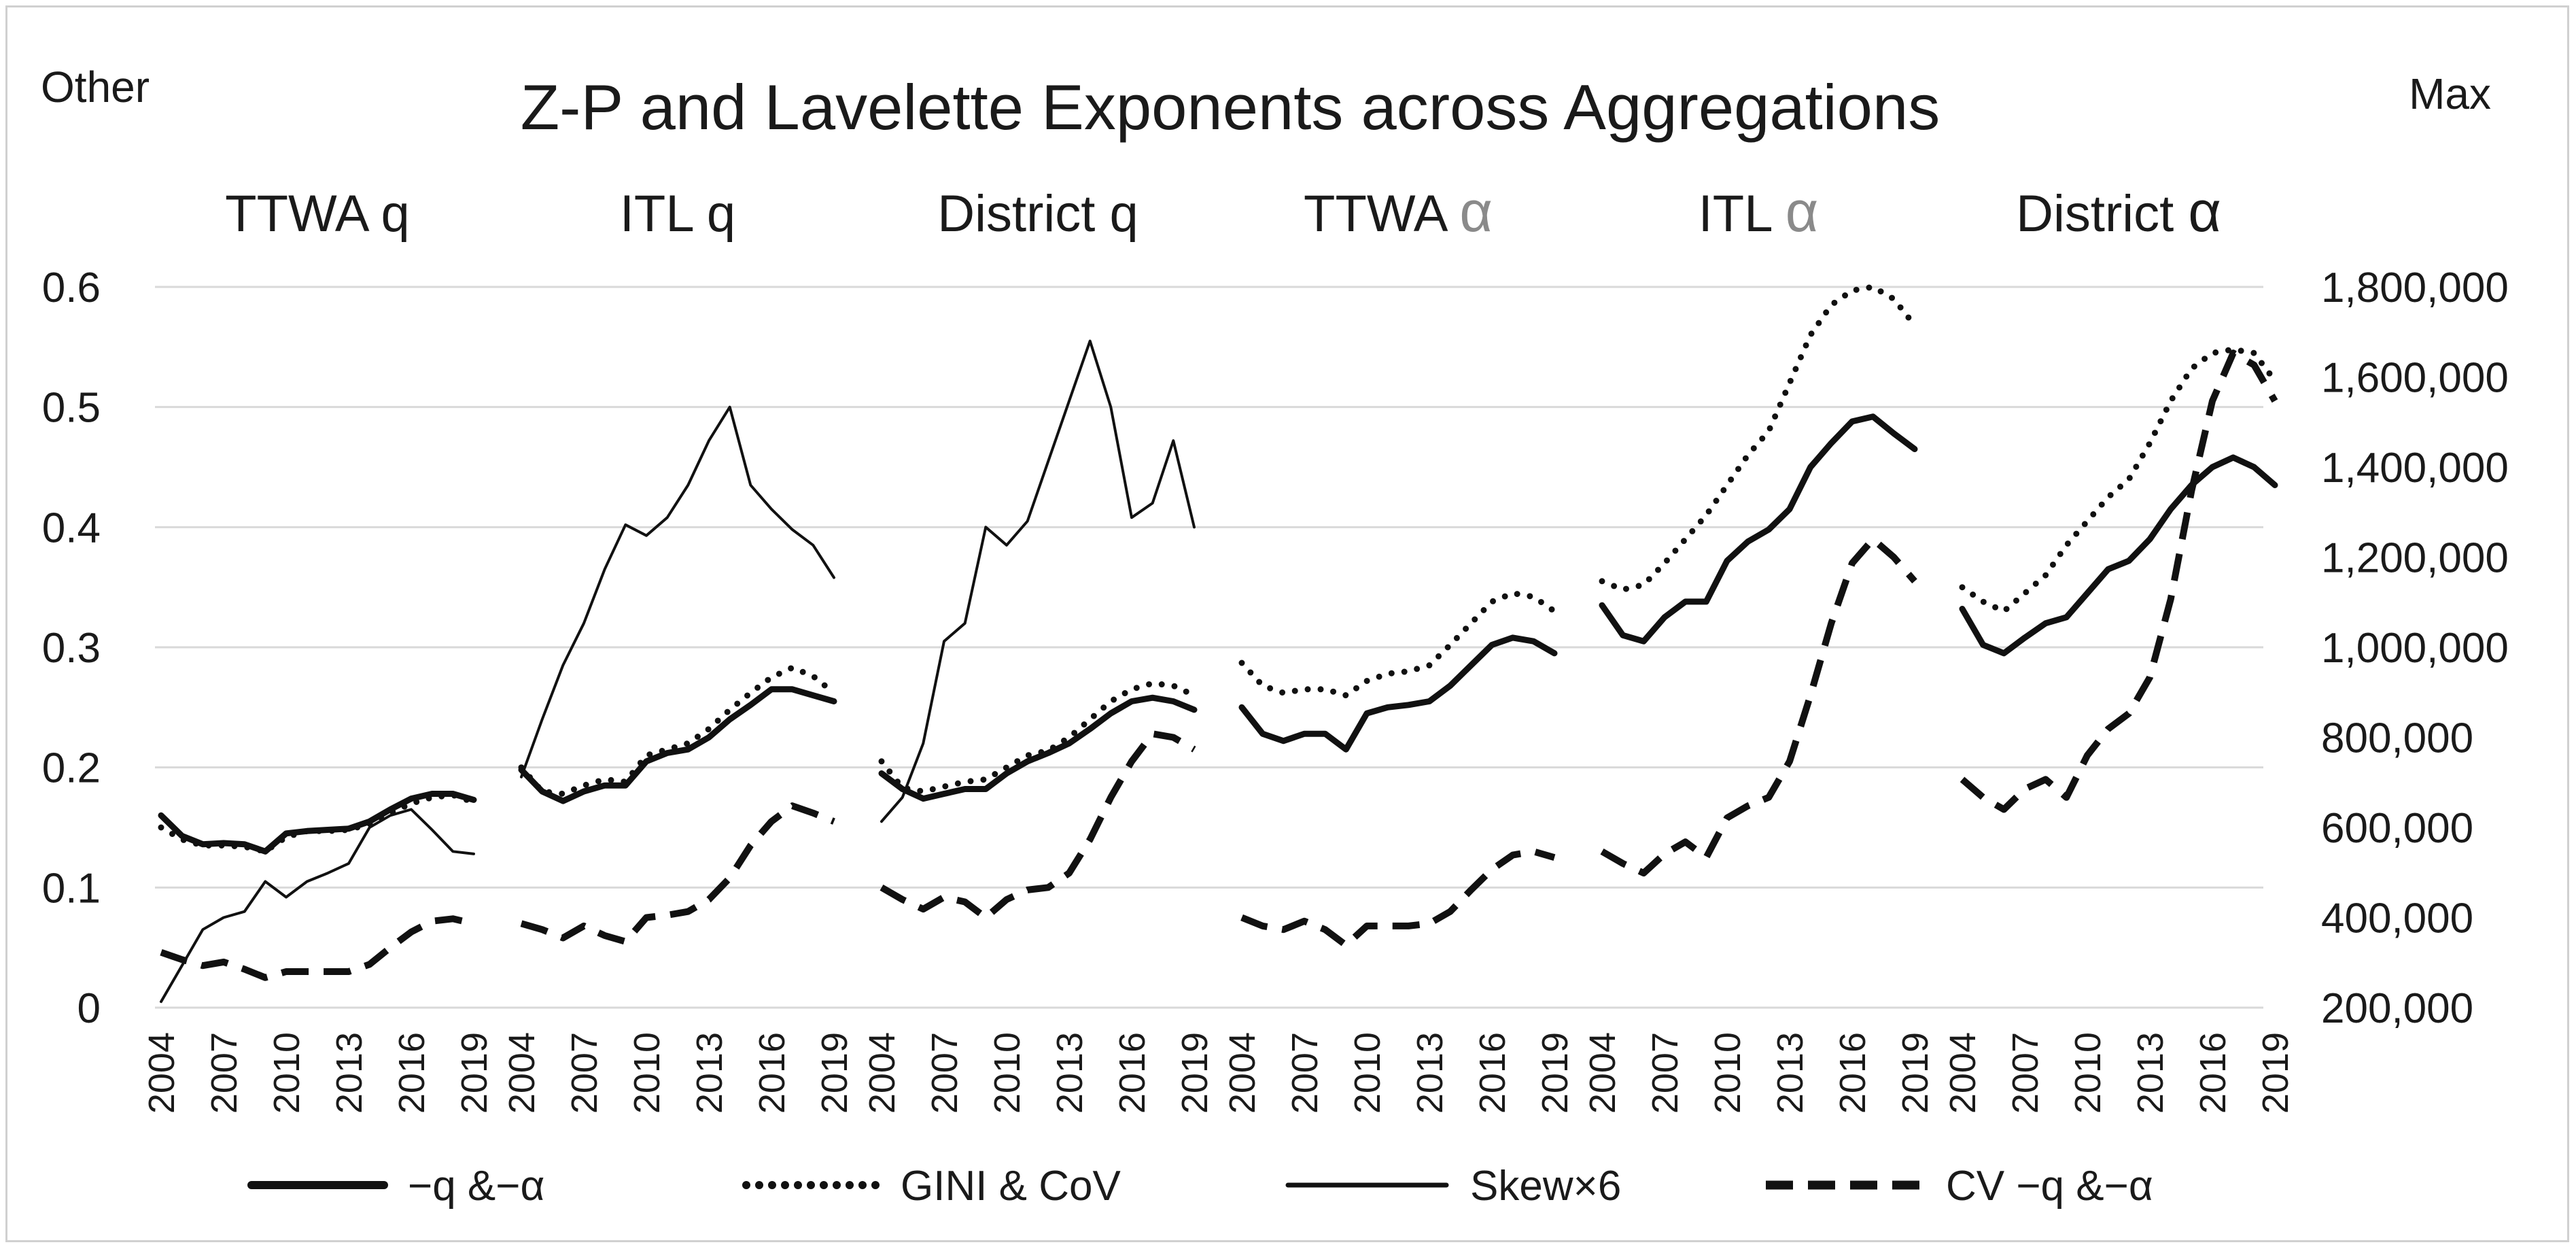 The width and height of the screenshot is (2576, 1249). What do you see at coordinates (2397, 1008) in the screenshot?
I see `right-tick-label: 200,000` at bounding box center [2397, 1008].